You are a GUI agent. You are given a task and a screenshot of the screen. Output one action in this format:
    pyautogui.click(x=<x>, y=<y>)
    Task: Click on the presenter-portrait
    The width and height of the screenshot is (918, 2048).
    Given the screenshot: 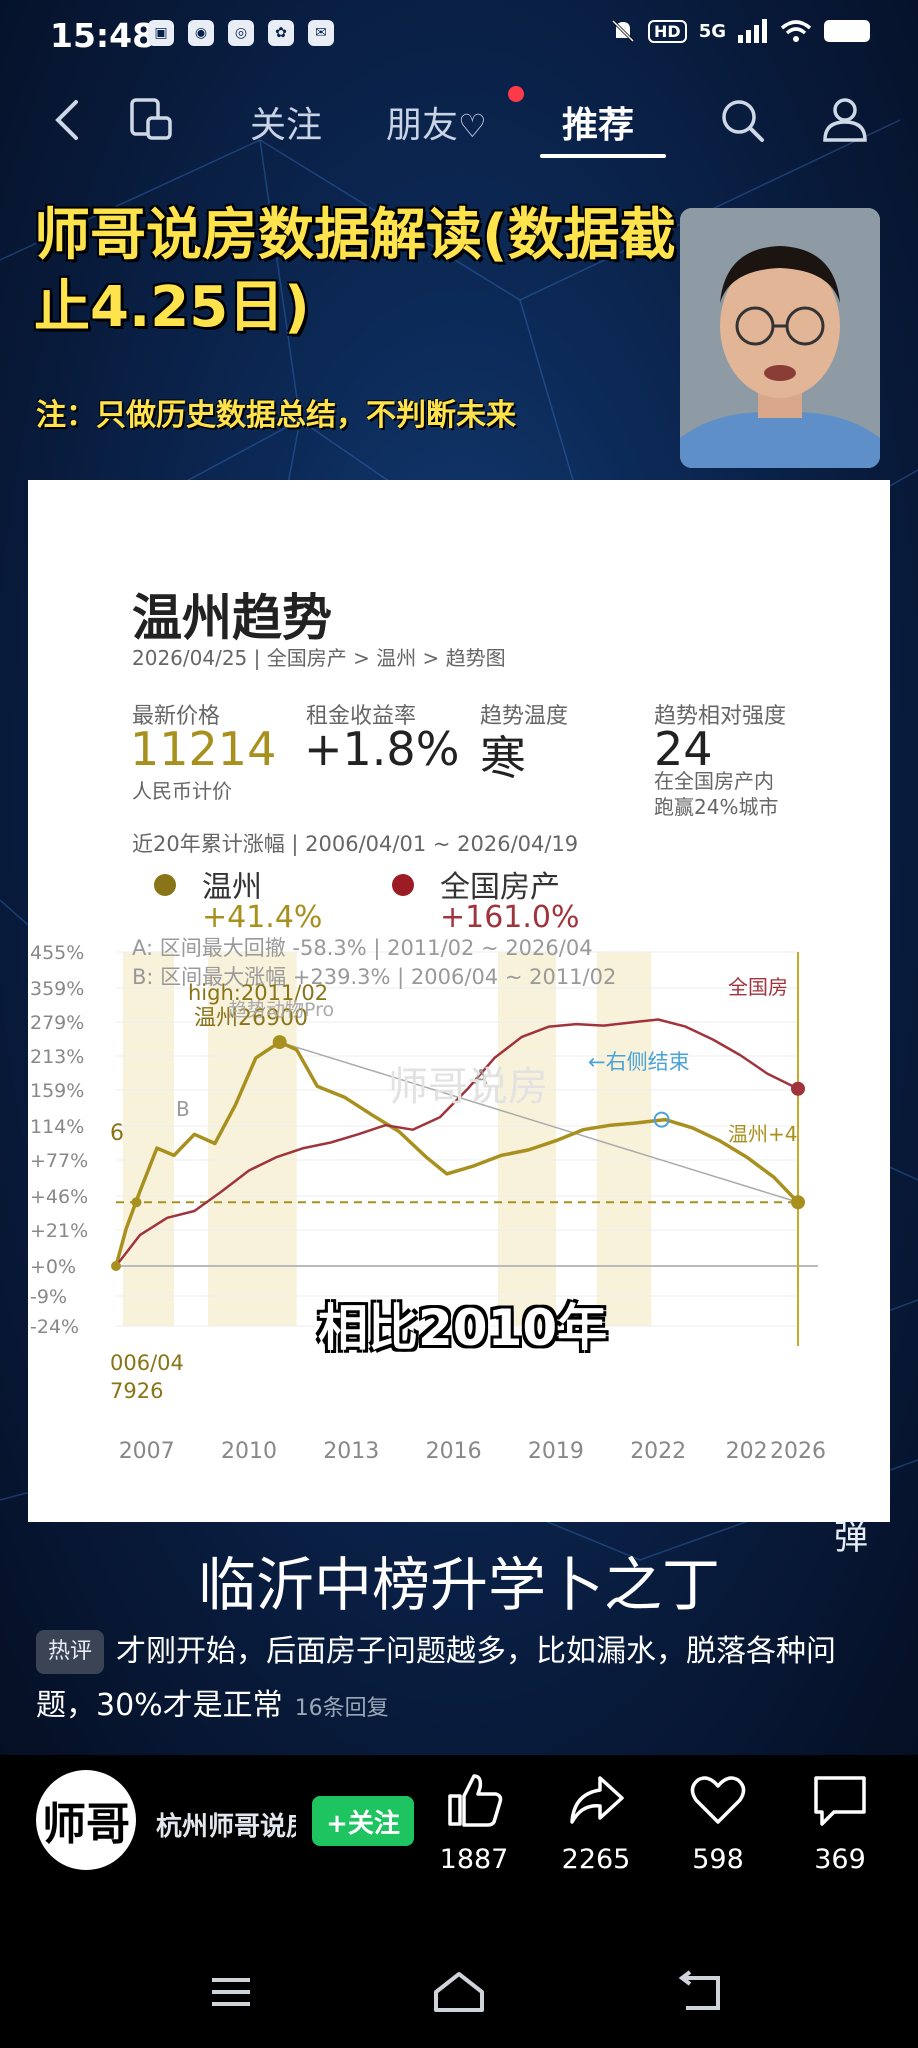 What is the action you would take?
    pyautogui.click(x=780, y=338)
    